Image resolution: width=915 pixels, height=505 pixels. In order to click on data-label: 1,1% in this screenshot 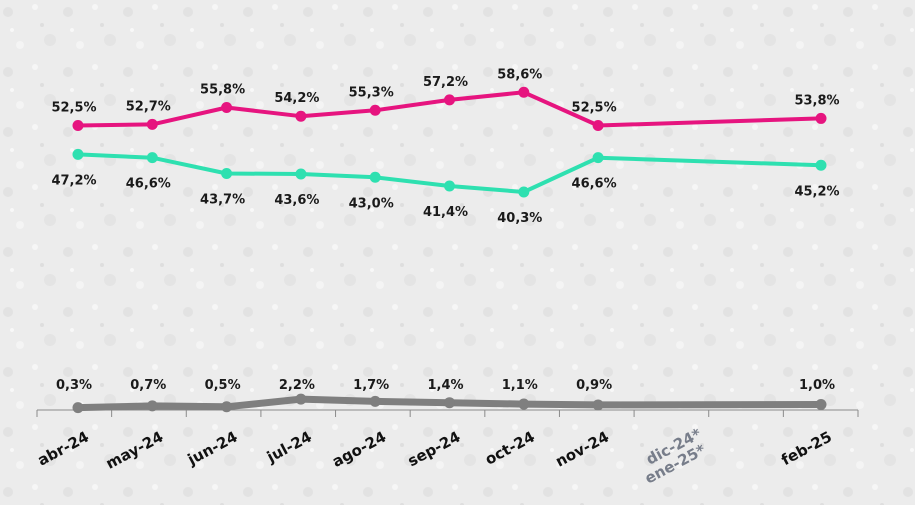, I will do `click(520, 385)`.